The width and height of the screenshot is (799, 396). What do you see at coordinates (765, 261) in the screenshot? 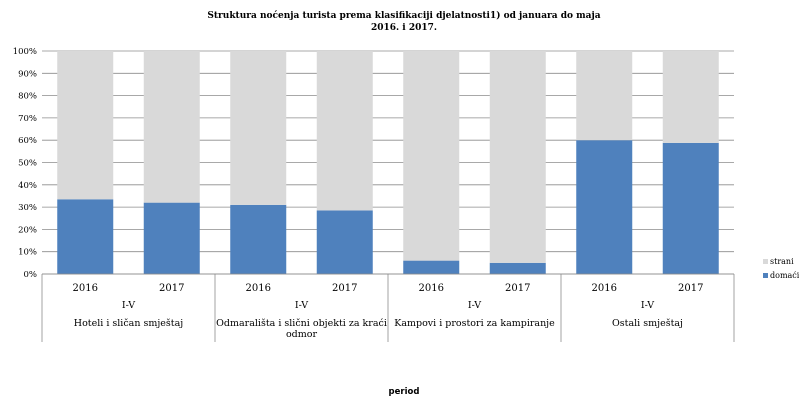
I see `legend-swatch-strani` at bounding box center [765, 261].